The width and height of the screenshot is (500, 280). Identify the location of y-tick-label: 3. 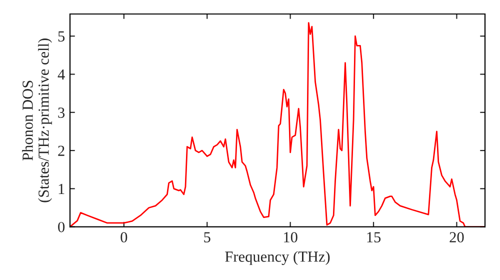
(61, 113).